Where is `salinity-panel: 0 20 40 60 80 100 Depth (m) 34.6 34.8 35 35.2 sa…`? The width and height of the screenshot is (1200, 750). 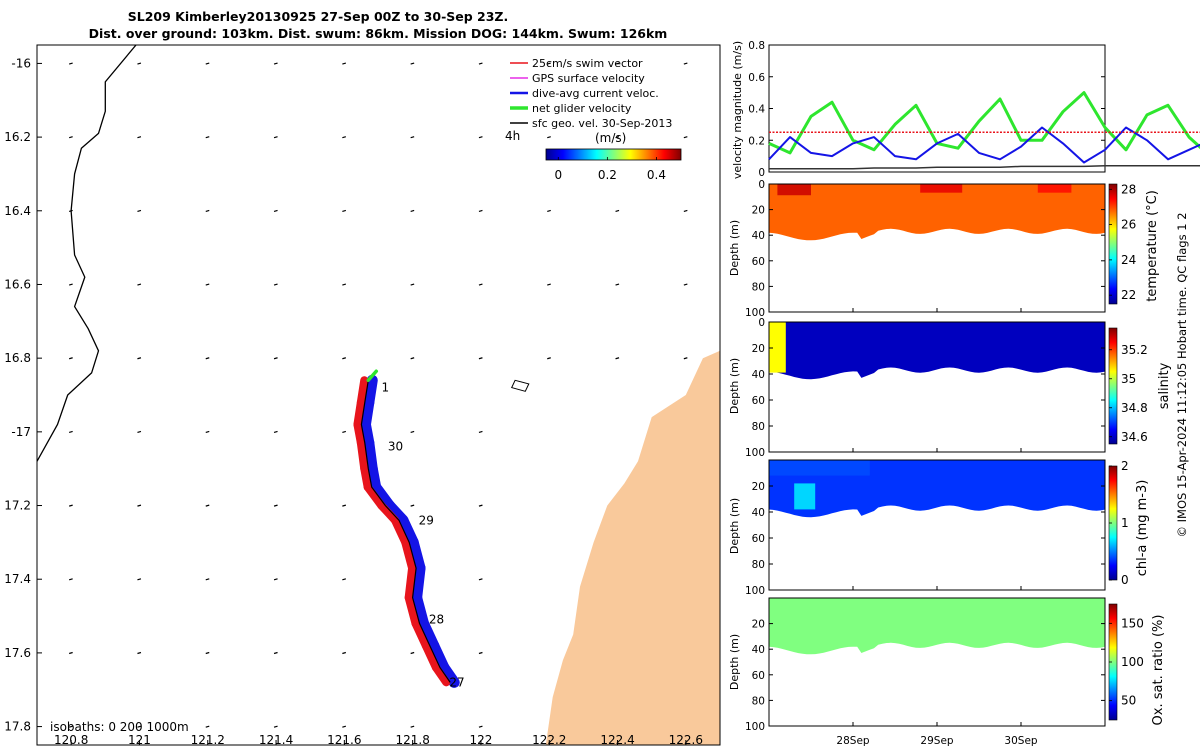 salinity-panel: 0 20 40 60 80 100 Depth (m) 34.6 34.8 35 35.2 sa… is located at coordinates (950, 388).